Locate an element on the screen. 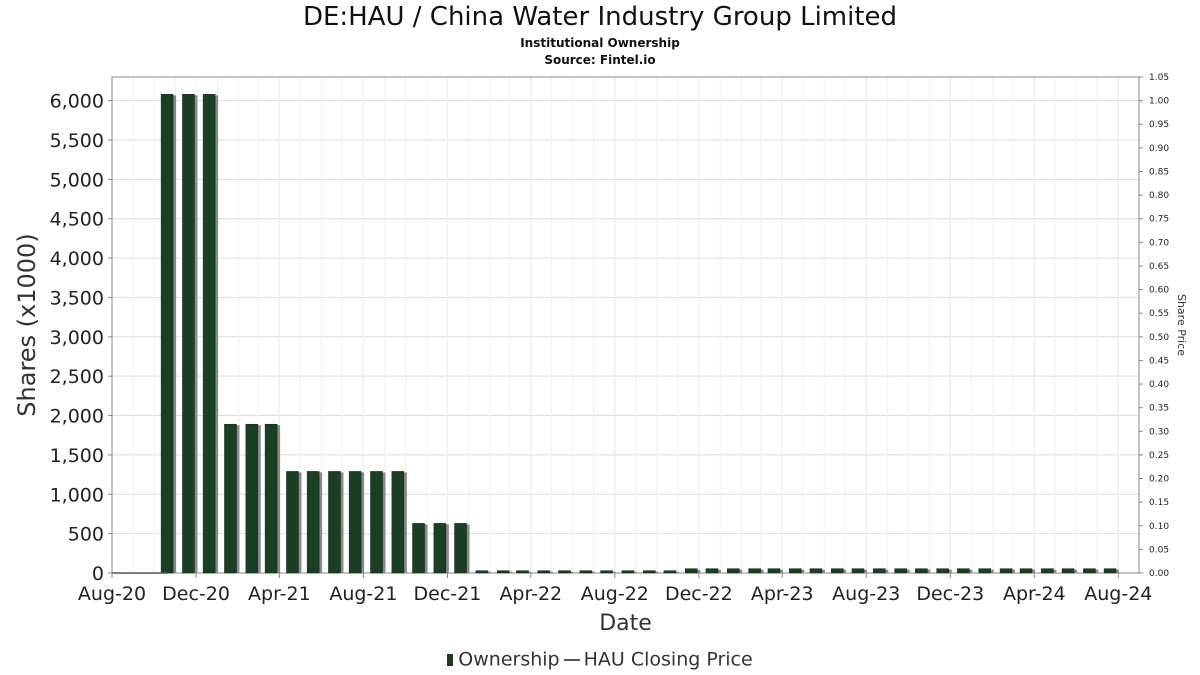  x-tick-label: Aug-24 is located at coordinates (1118, 594).